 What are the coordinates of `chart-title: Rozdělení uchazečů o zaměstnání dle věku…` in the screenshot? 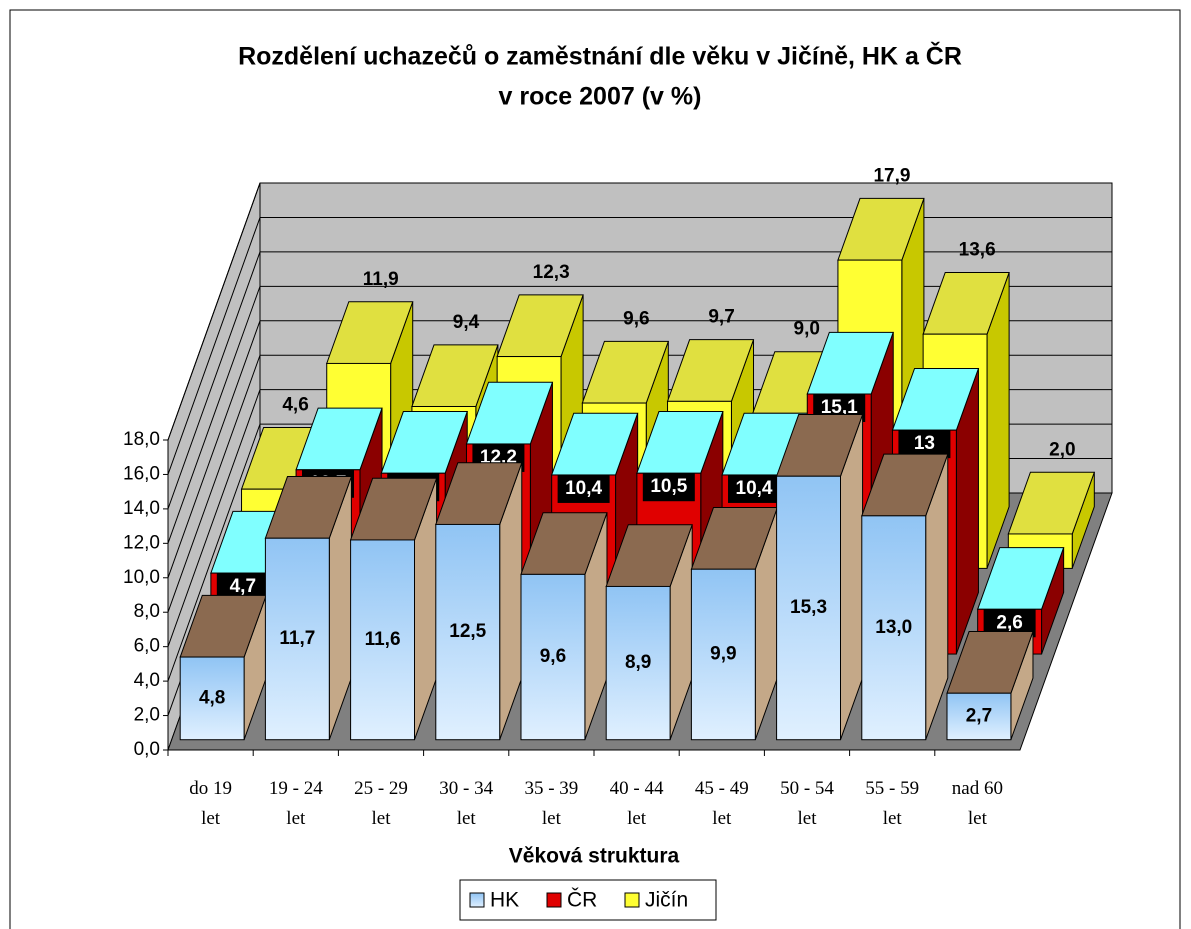 It's located at (600, 56).